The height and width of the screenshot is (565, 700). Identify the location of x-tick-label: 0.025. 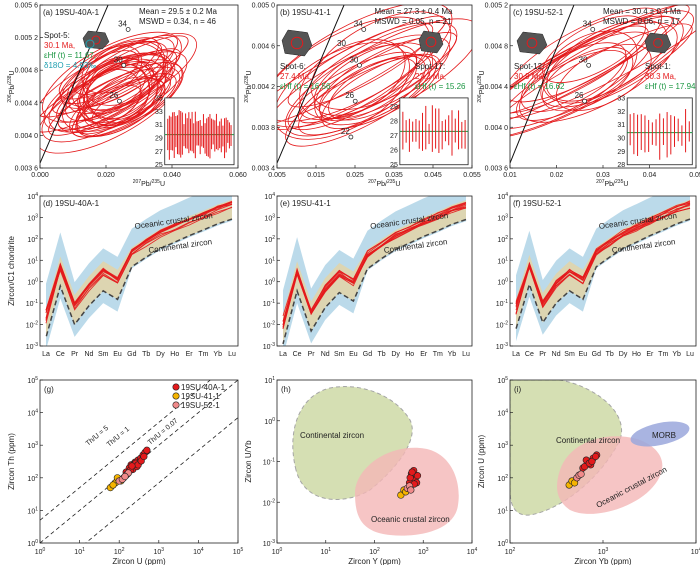
(355, 175).